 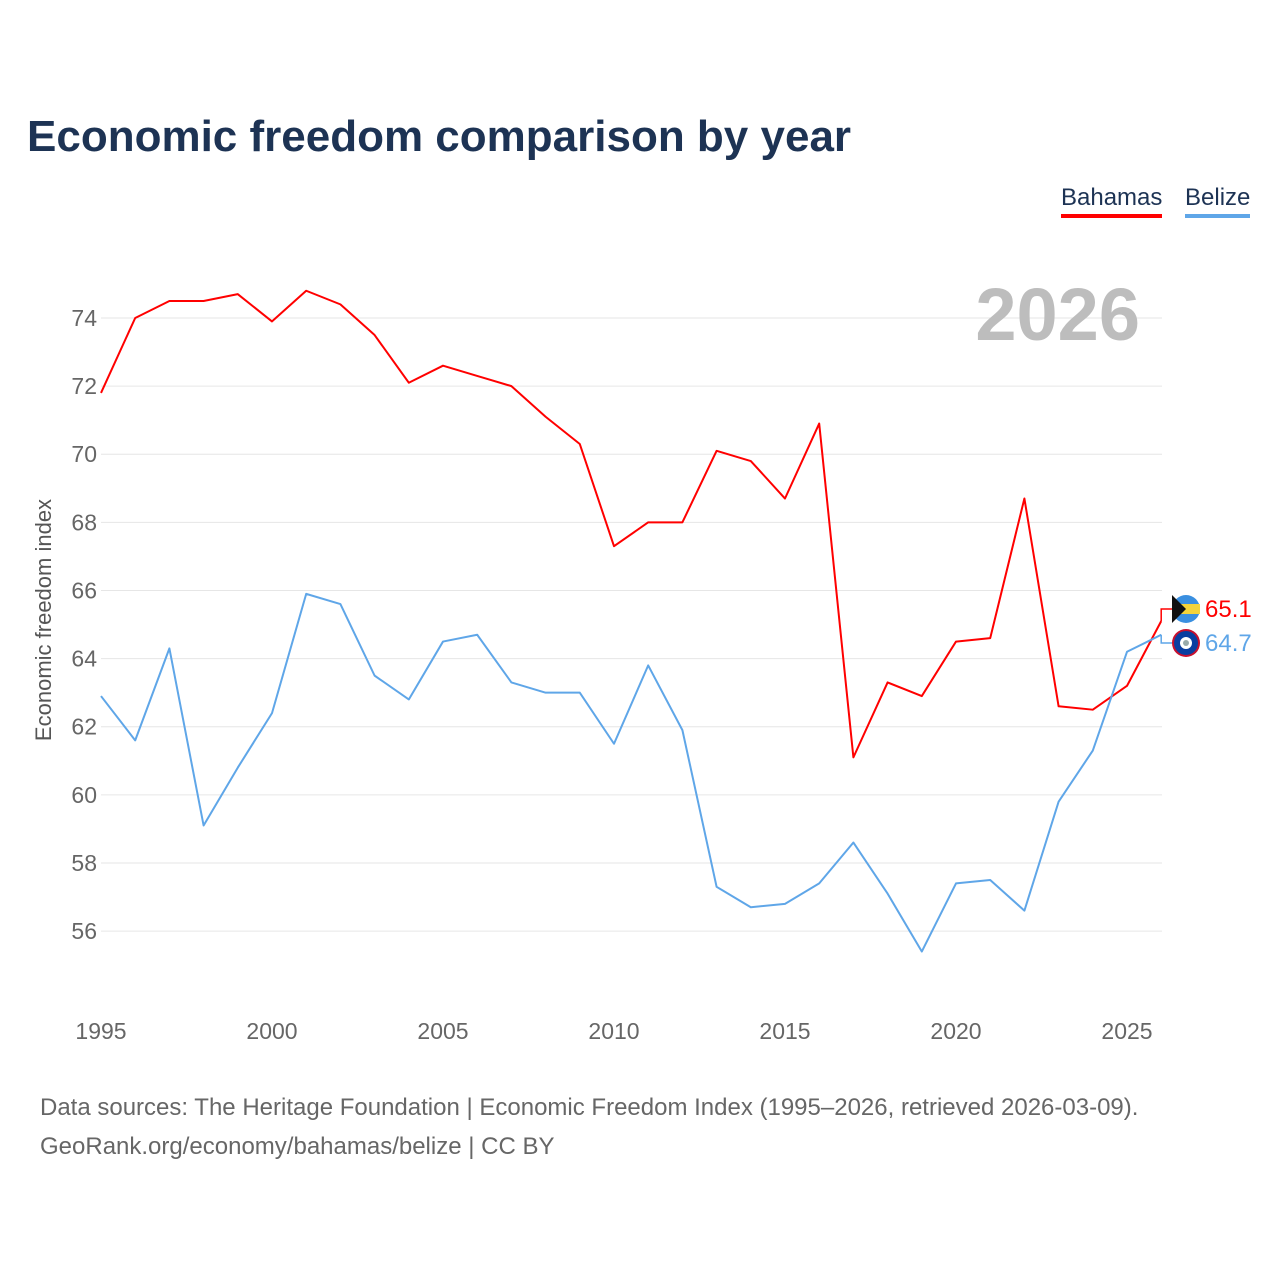 What do you see at coordinates (271, 1031) in the screenshot?
I see `x-tick-2000: 2000` at bounding box center [271, 1031].